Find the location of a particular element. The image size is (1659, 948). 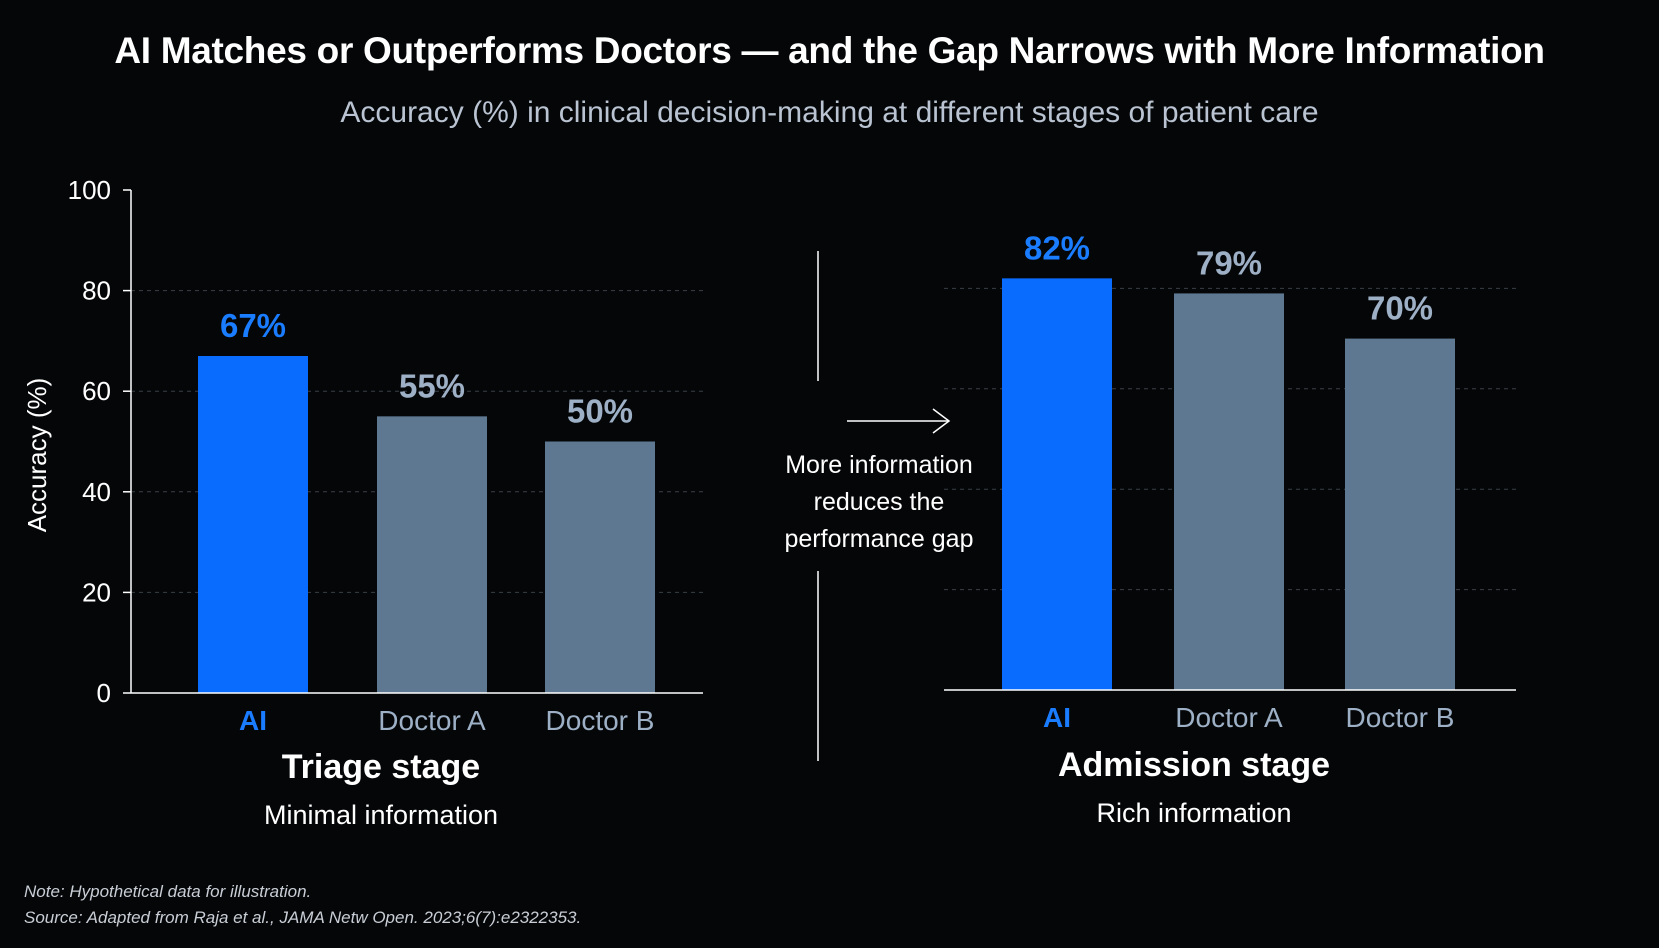

y-tick-label: 40 is located at coordinates (96, 492).